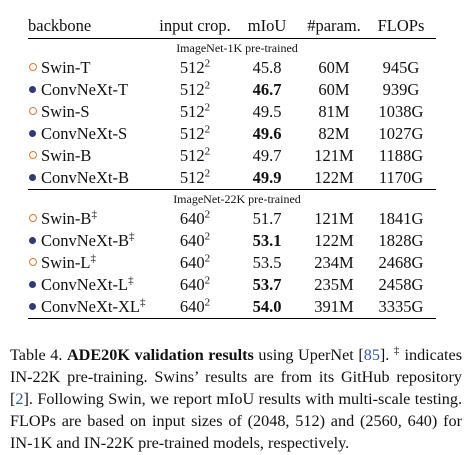 The width and height of the screenshot is (471, 455). What do you see at coordinates (232, 241) in the screenshot?
I see `table-row: ConvNeXt-B‡ 6402 53.1 122M 1828G` at bounding box center [232, 241].